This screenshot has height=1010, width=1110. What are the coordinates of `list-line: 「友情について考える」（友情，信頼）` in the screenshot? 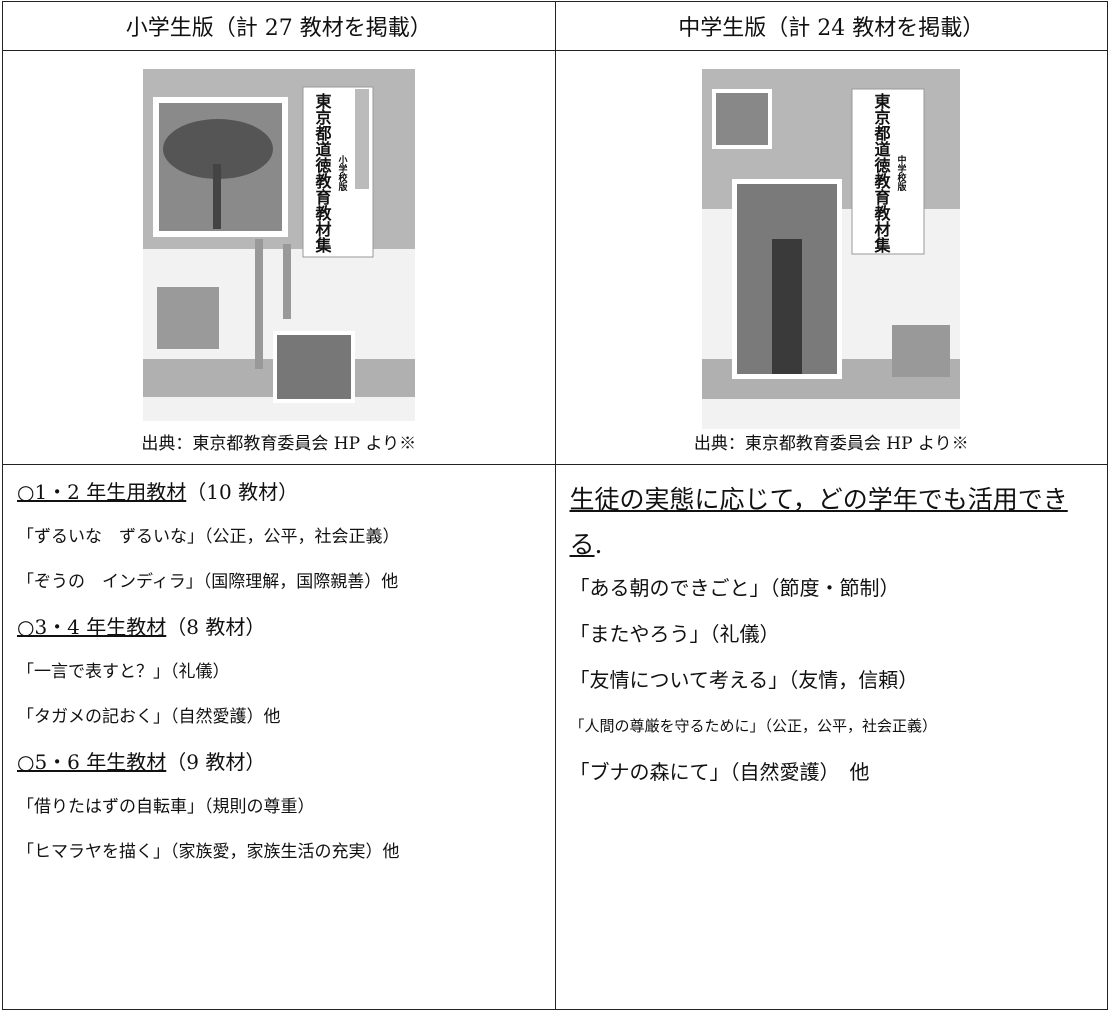 It's located at (744, 680).